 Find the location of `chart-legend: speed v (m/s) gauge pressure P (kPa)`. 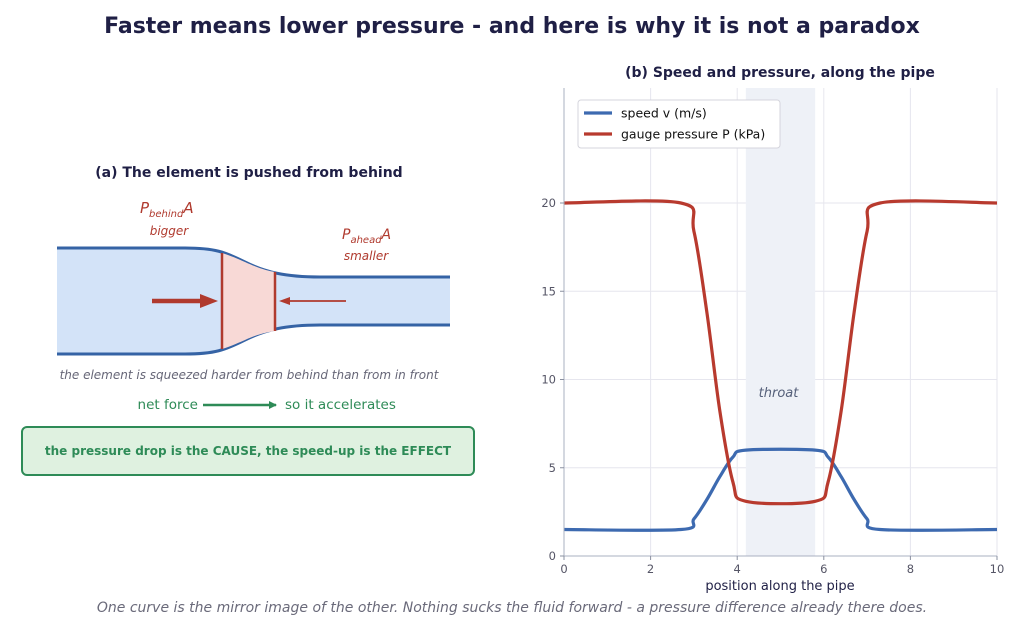

chart-legend: speed v (m/s) gauge pressure P (kPa) is located at coordinates (679, 124).